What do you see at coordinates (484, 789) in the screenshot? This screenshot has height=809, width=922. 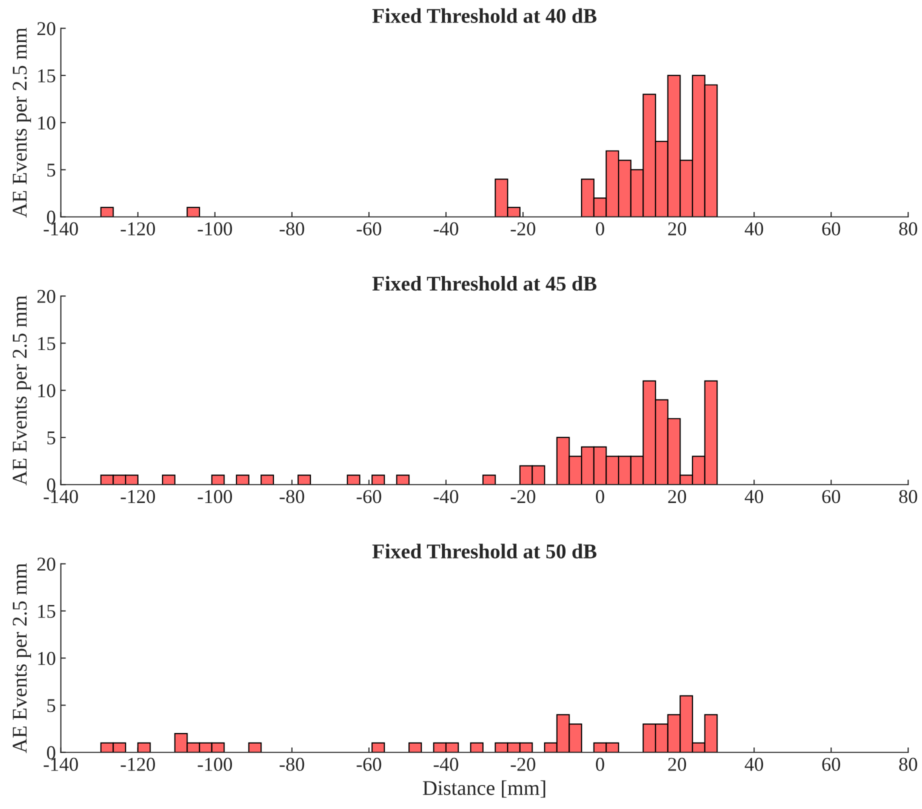 I see `x-axis-title: Distance [mm]` at bounding box center [484, 789].